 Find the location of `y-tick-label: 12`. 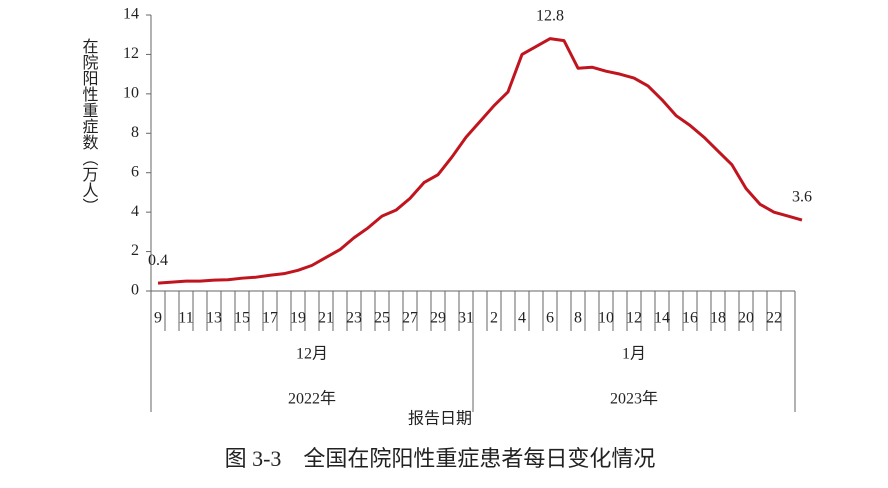

y-tick-label: 12 is located at coordinates (131, 53).